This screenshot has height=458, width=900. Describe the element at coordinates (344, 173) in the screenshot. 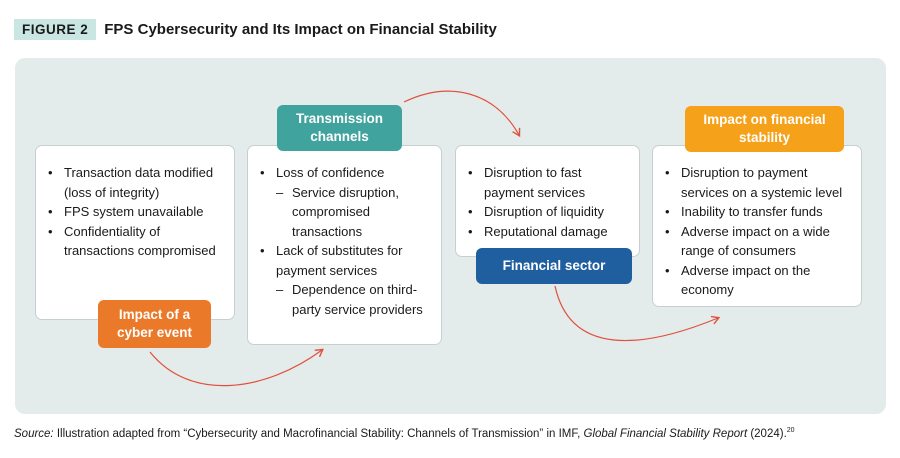

I see `list-item: Loss of confidence` at that location.